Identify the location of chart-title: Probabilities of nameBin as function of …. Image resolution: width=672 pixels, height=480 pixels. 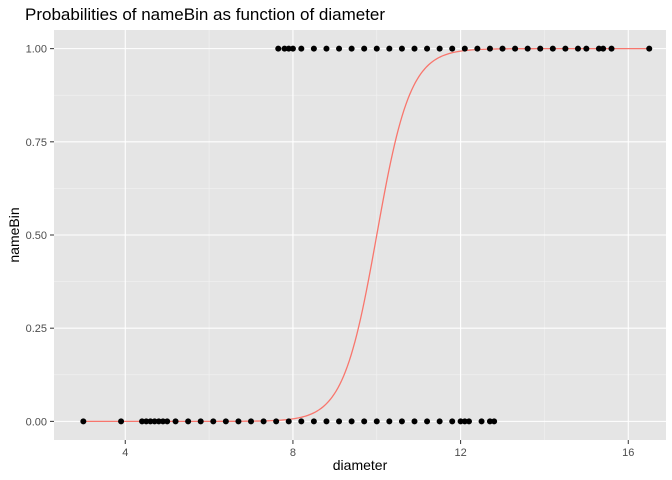
(205, 14).